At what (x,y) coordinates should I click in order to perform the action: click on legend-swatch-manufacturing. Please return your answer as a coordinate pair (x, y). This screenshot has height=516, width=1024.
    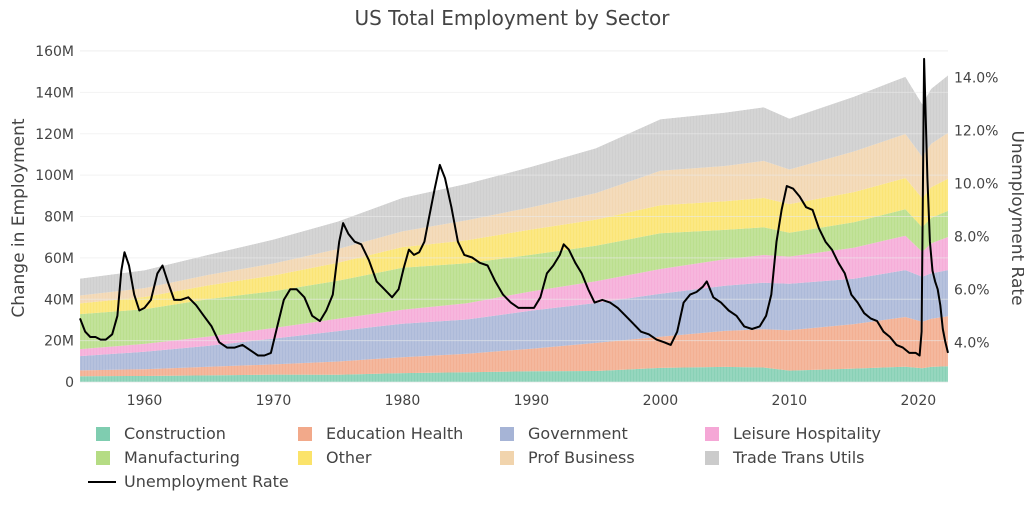
    Looking at the image, I should click on (103, 457).